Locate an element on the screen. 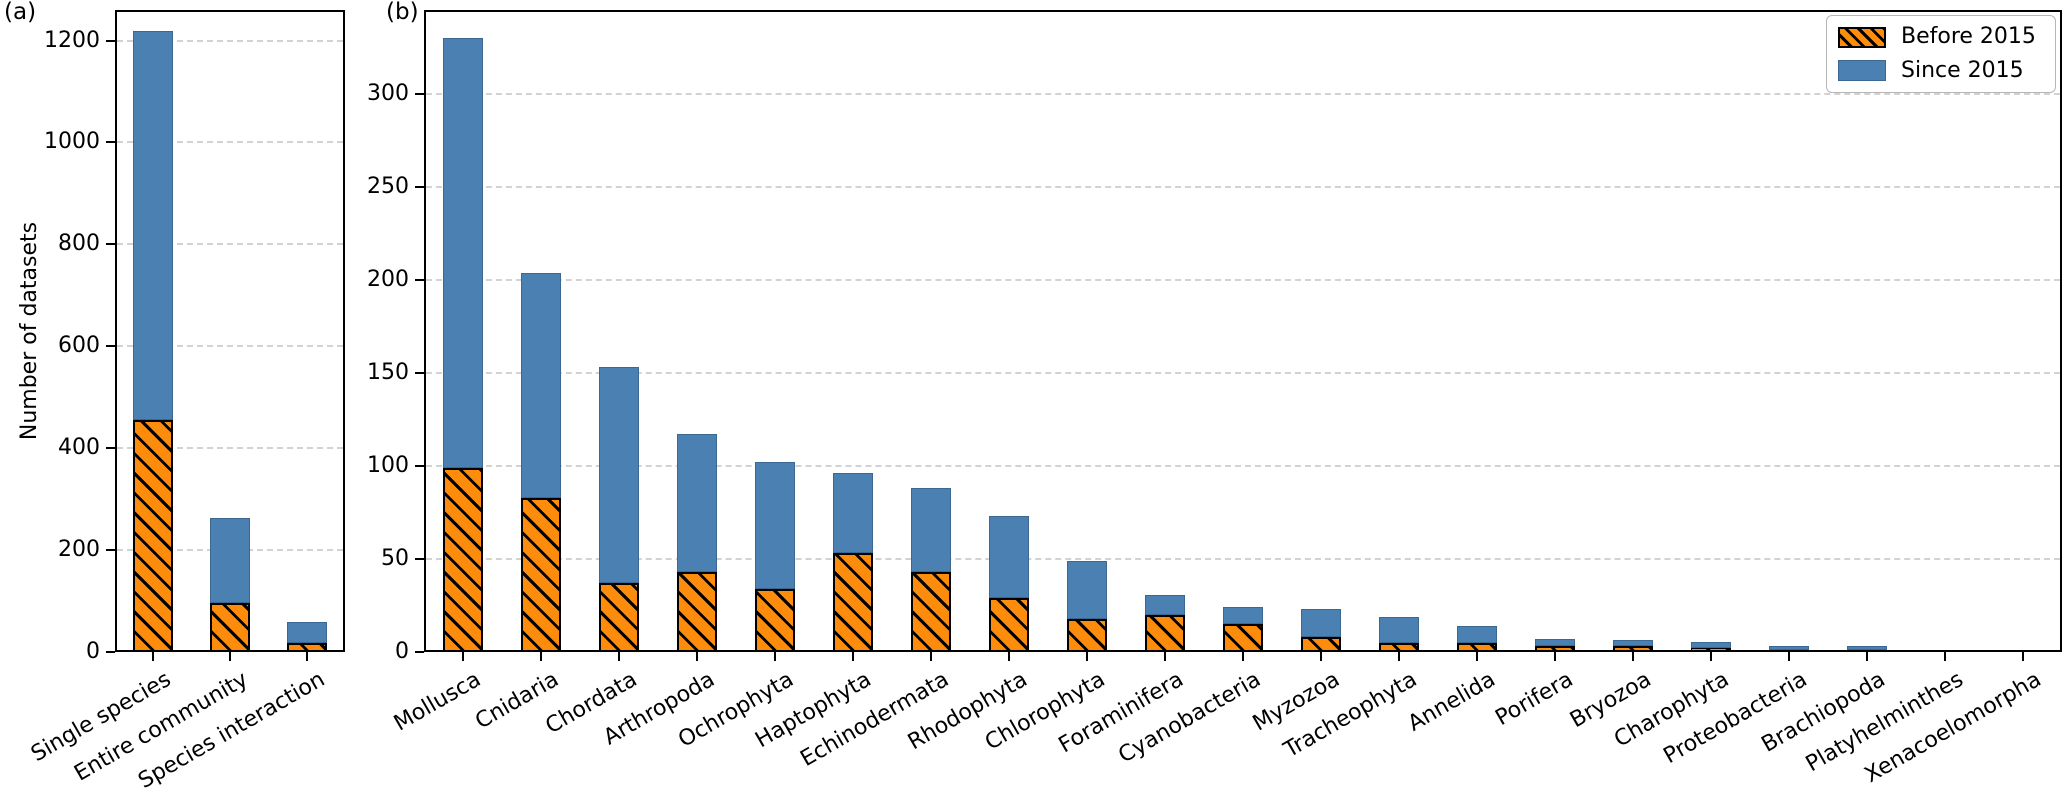 This screenshot has height=792, width=2067. bar-tracheophyta-since-2015 is located at coordinates (1399, 630).